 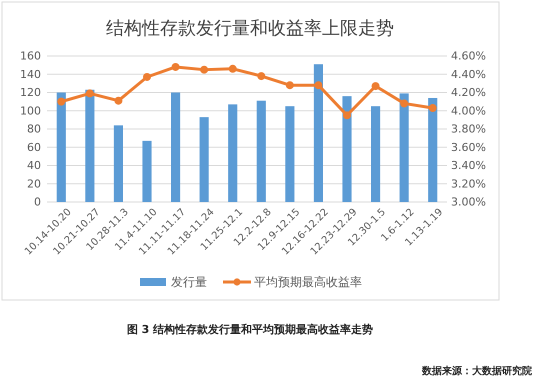 What do you see at coordinates (34, 129) in the screenshot?
I see `y-tick-label: 80` at bounding box center [34, 129].